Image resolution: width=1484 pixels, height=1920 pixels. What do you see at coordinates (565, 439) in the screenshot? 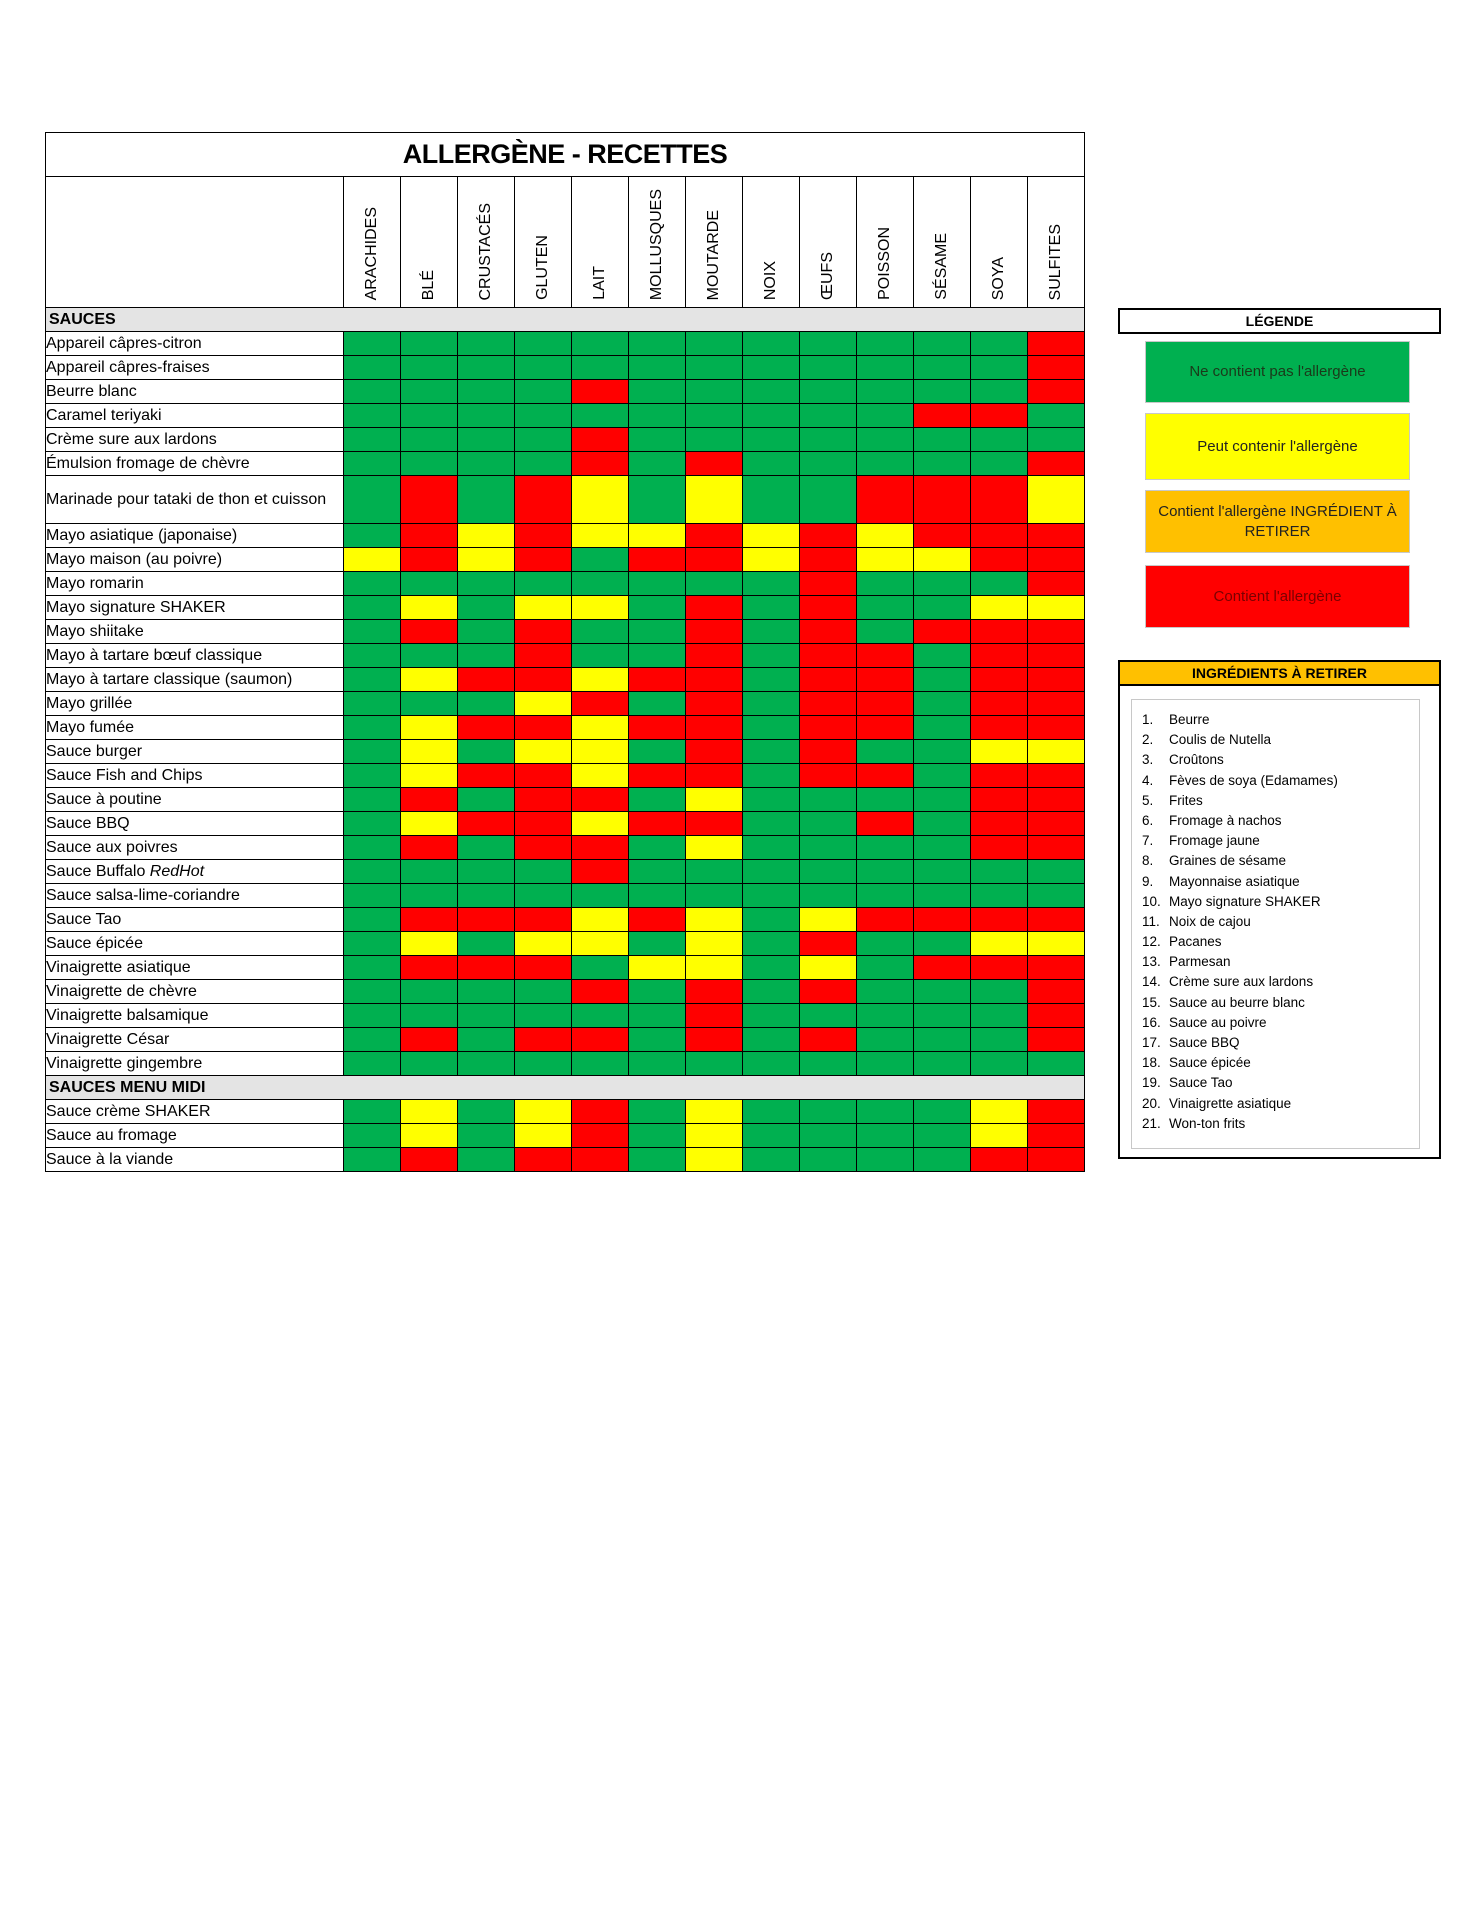
I see `recipe-row: Crème sure aux lardons` at bounding box center [565, 439].